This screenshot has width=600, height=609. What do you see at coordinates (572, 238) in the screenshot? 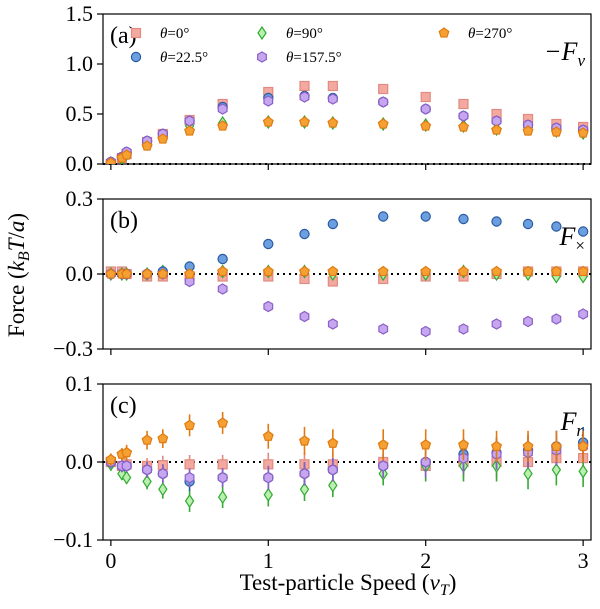
I see `panel-force-label: F×` at bounding box center [572, 238].